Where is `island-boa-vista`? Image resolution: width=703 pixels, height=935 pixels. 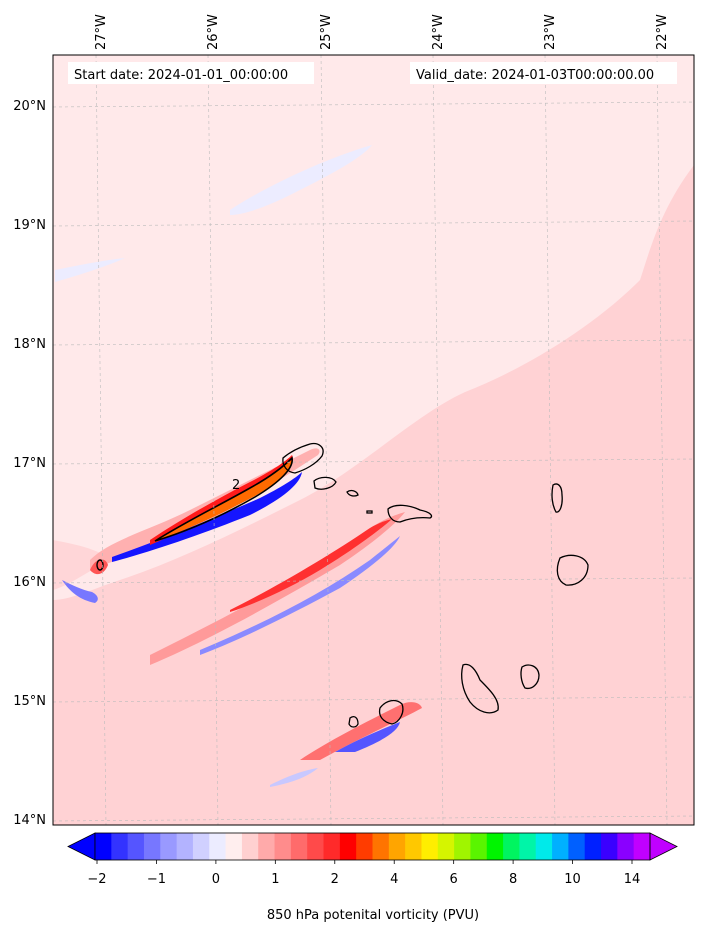
island-boa-vista is located at coordinates (572, 570).